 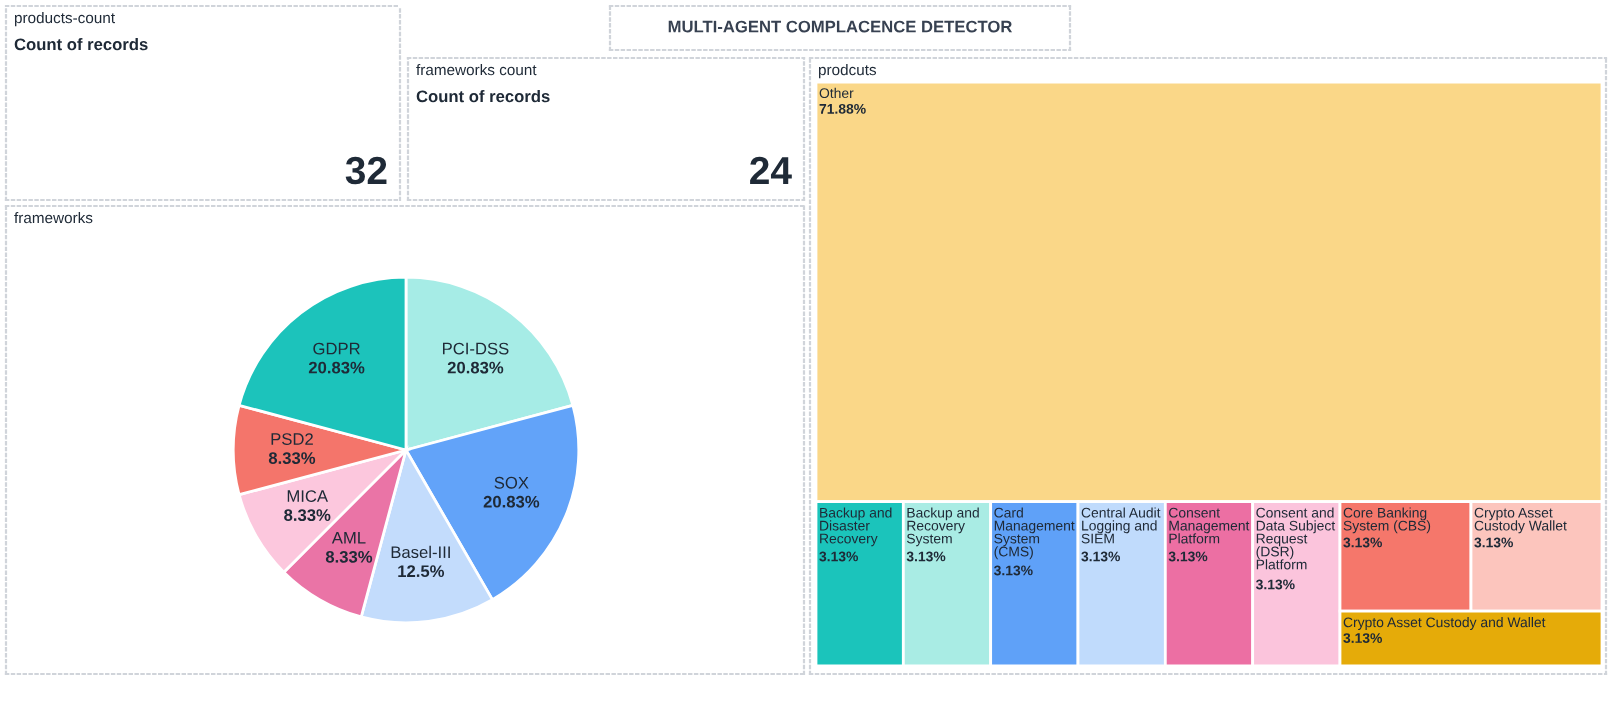 What do you see at coordinates (292, 439) in the screenshot?
I see `slice-label: PSD2` at bounding box center [292, 439].